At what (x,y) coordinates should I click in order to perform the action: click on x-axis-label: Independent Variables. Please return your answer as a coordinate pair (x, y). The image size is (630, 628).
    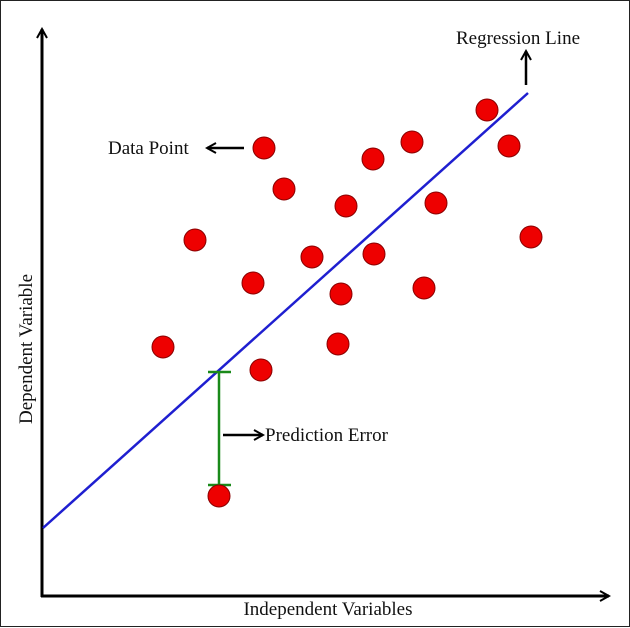
    Looking at the image, I should click on (327, 609).